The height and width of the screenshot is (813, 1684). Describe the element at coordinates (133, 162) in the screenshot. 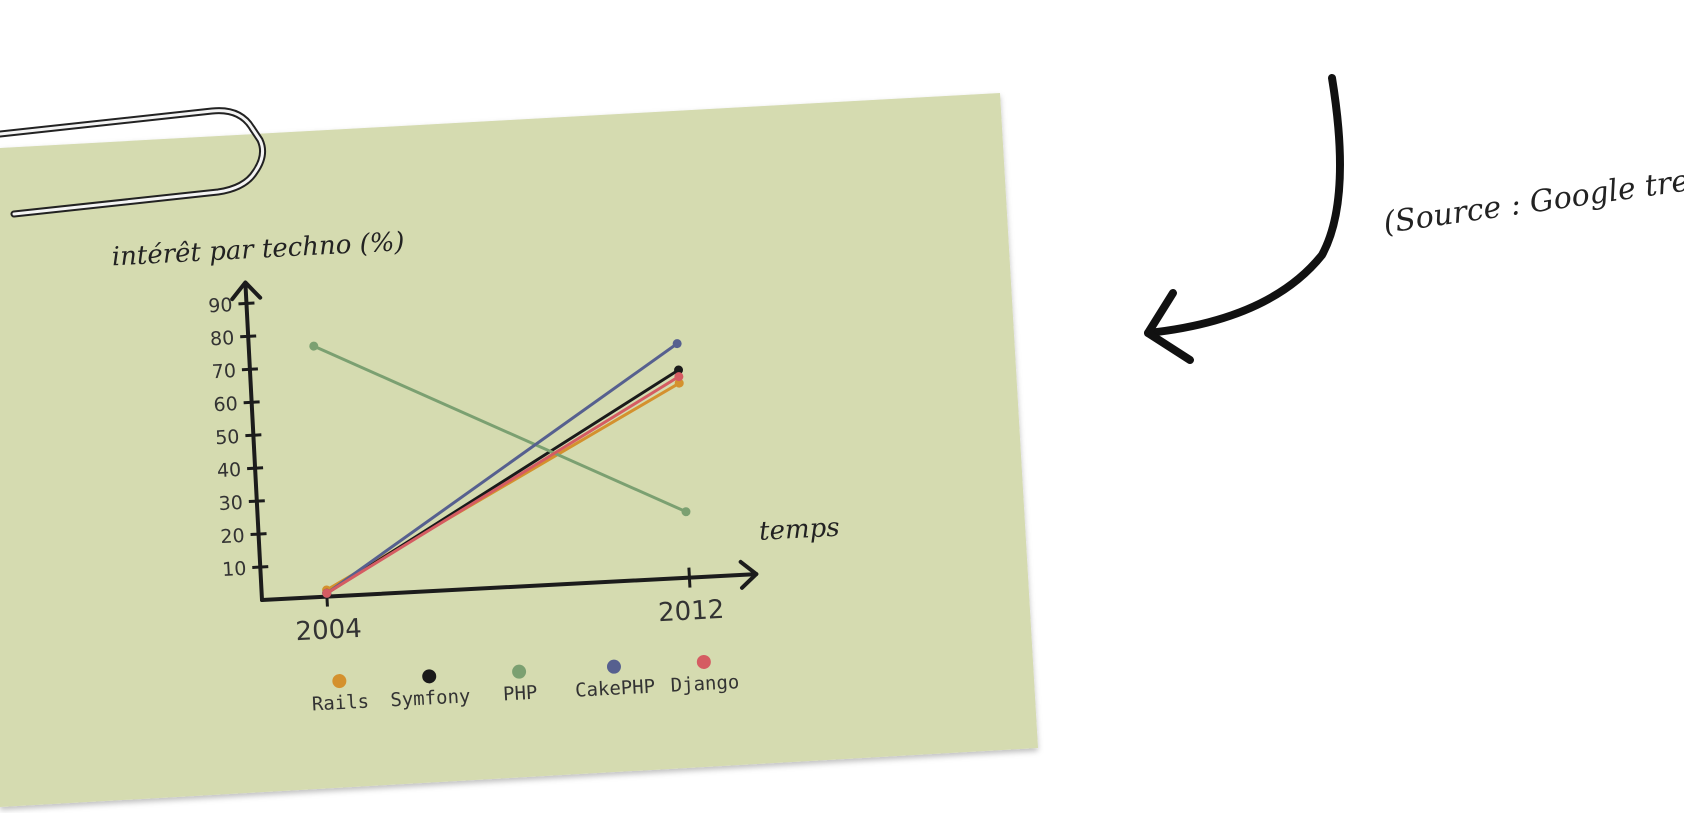

I see `paperclip-icon` at that location.